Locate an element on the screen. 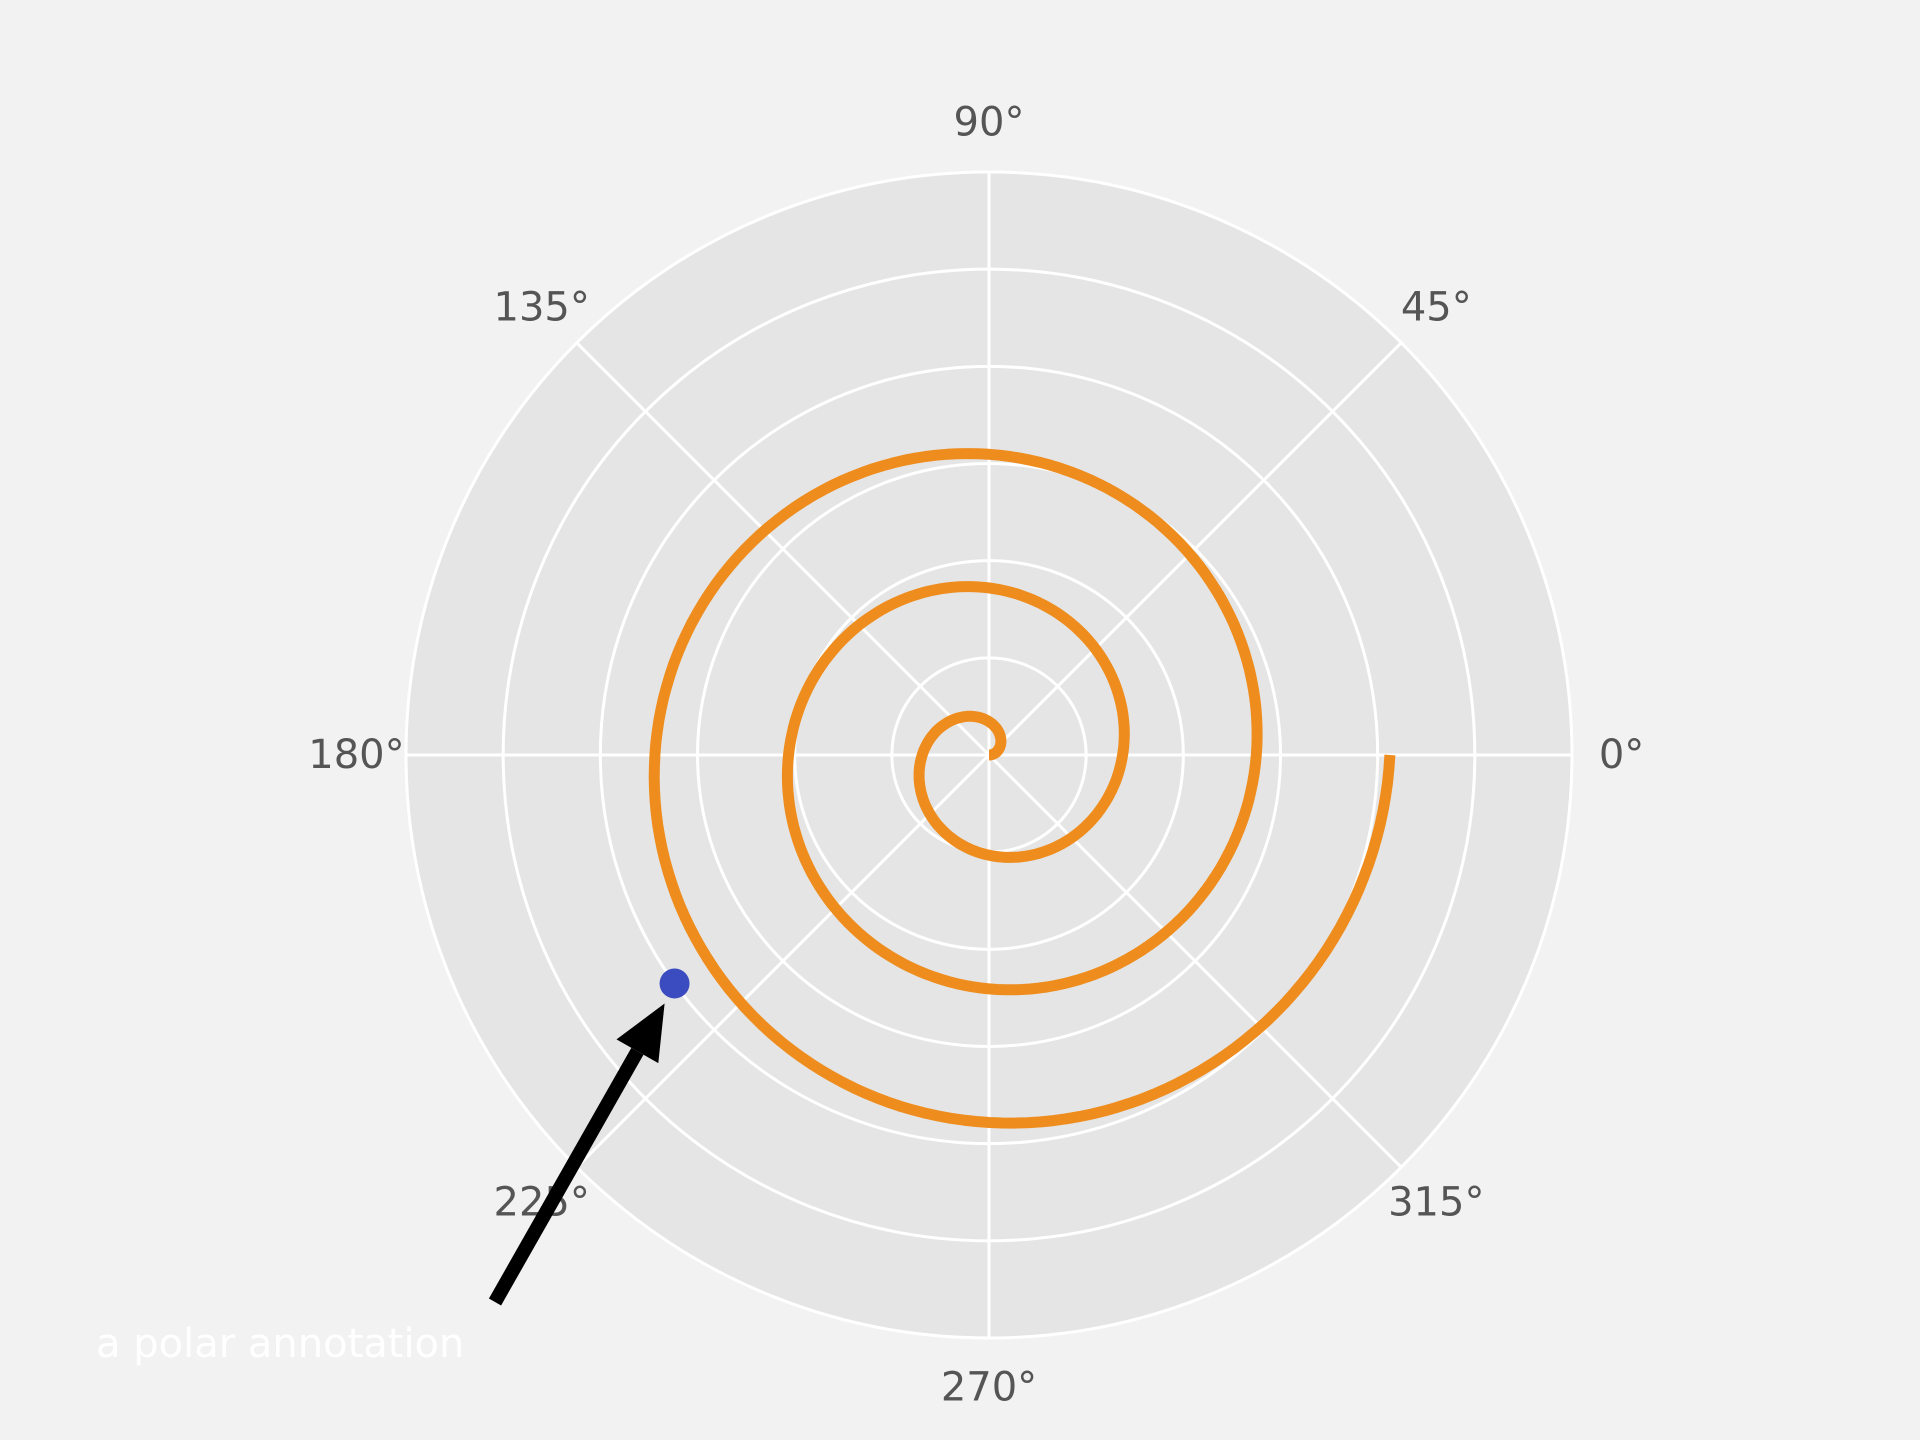  highlight-point is located at coordinates (674, 983).